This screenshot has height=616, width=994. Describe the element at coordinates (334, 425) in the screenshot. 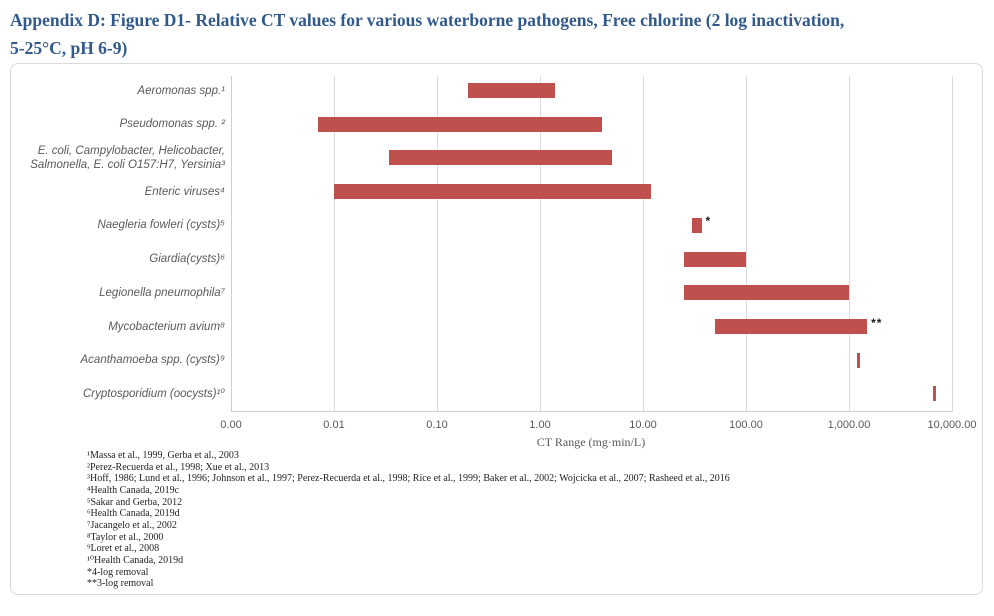

I see `x-axis-tick-label: 0.01` at that location.